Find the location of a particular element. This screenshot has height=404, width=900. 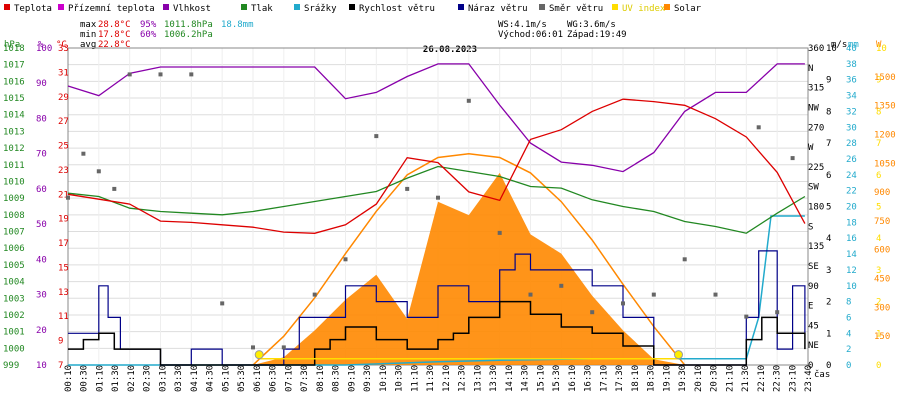

tick-label-uv: 3 is located at coordinates (878, 271).